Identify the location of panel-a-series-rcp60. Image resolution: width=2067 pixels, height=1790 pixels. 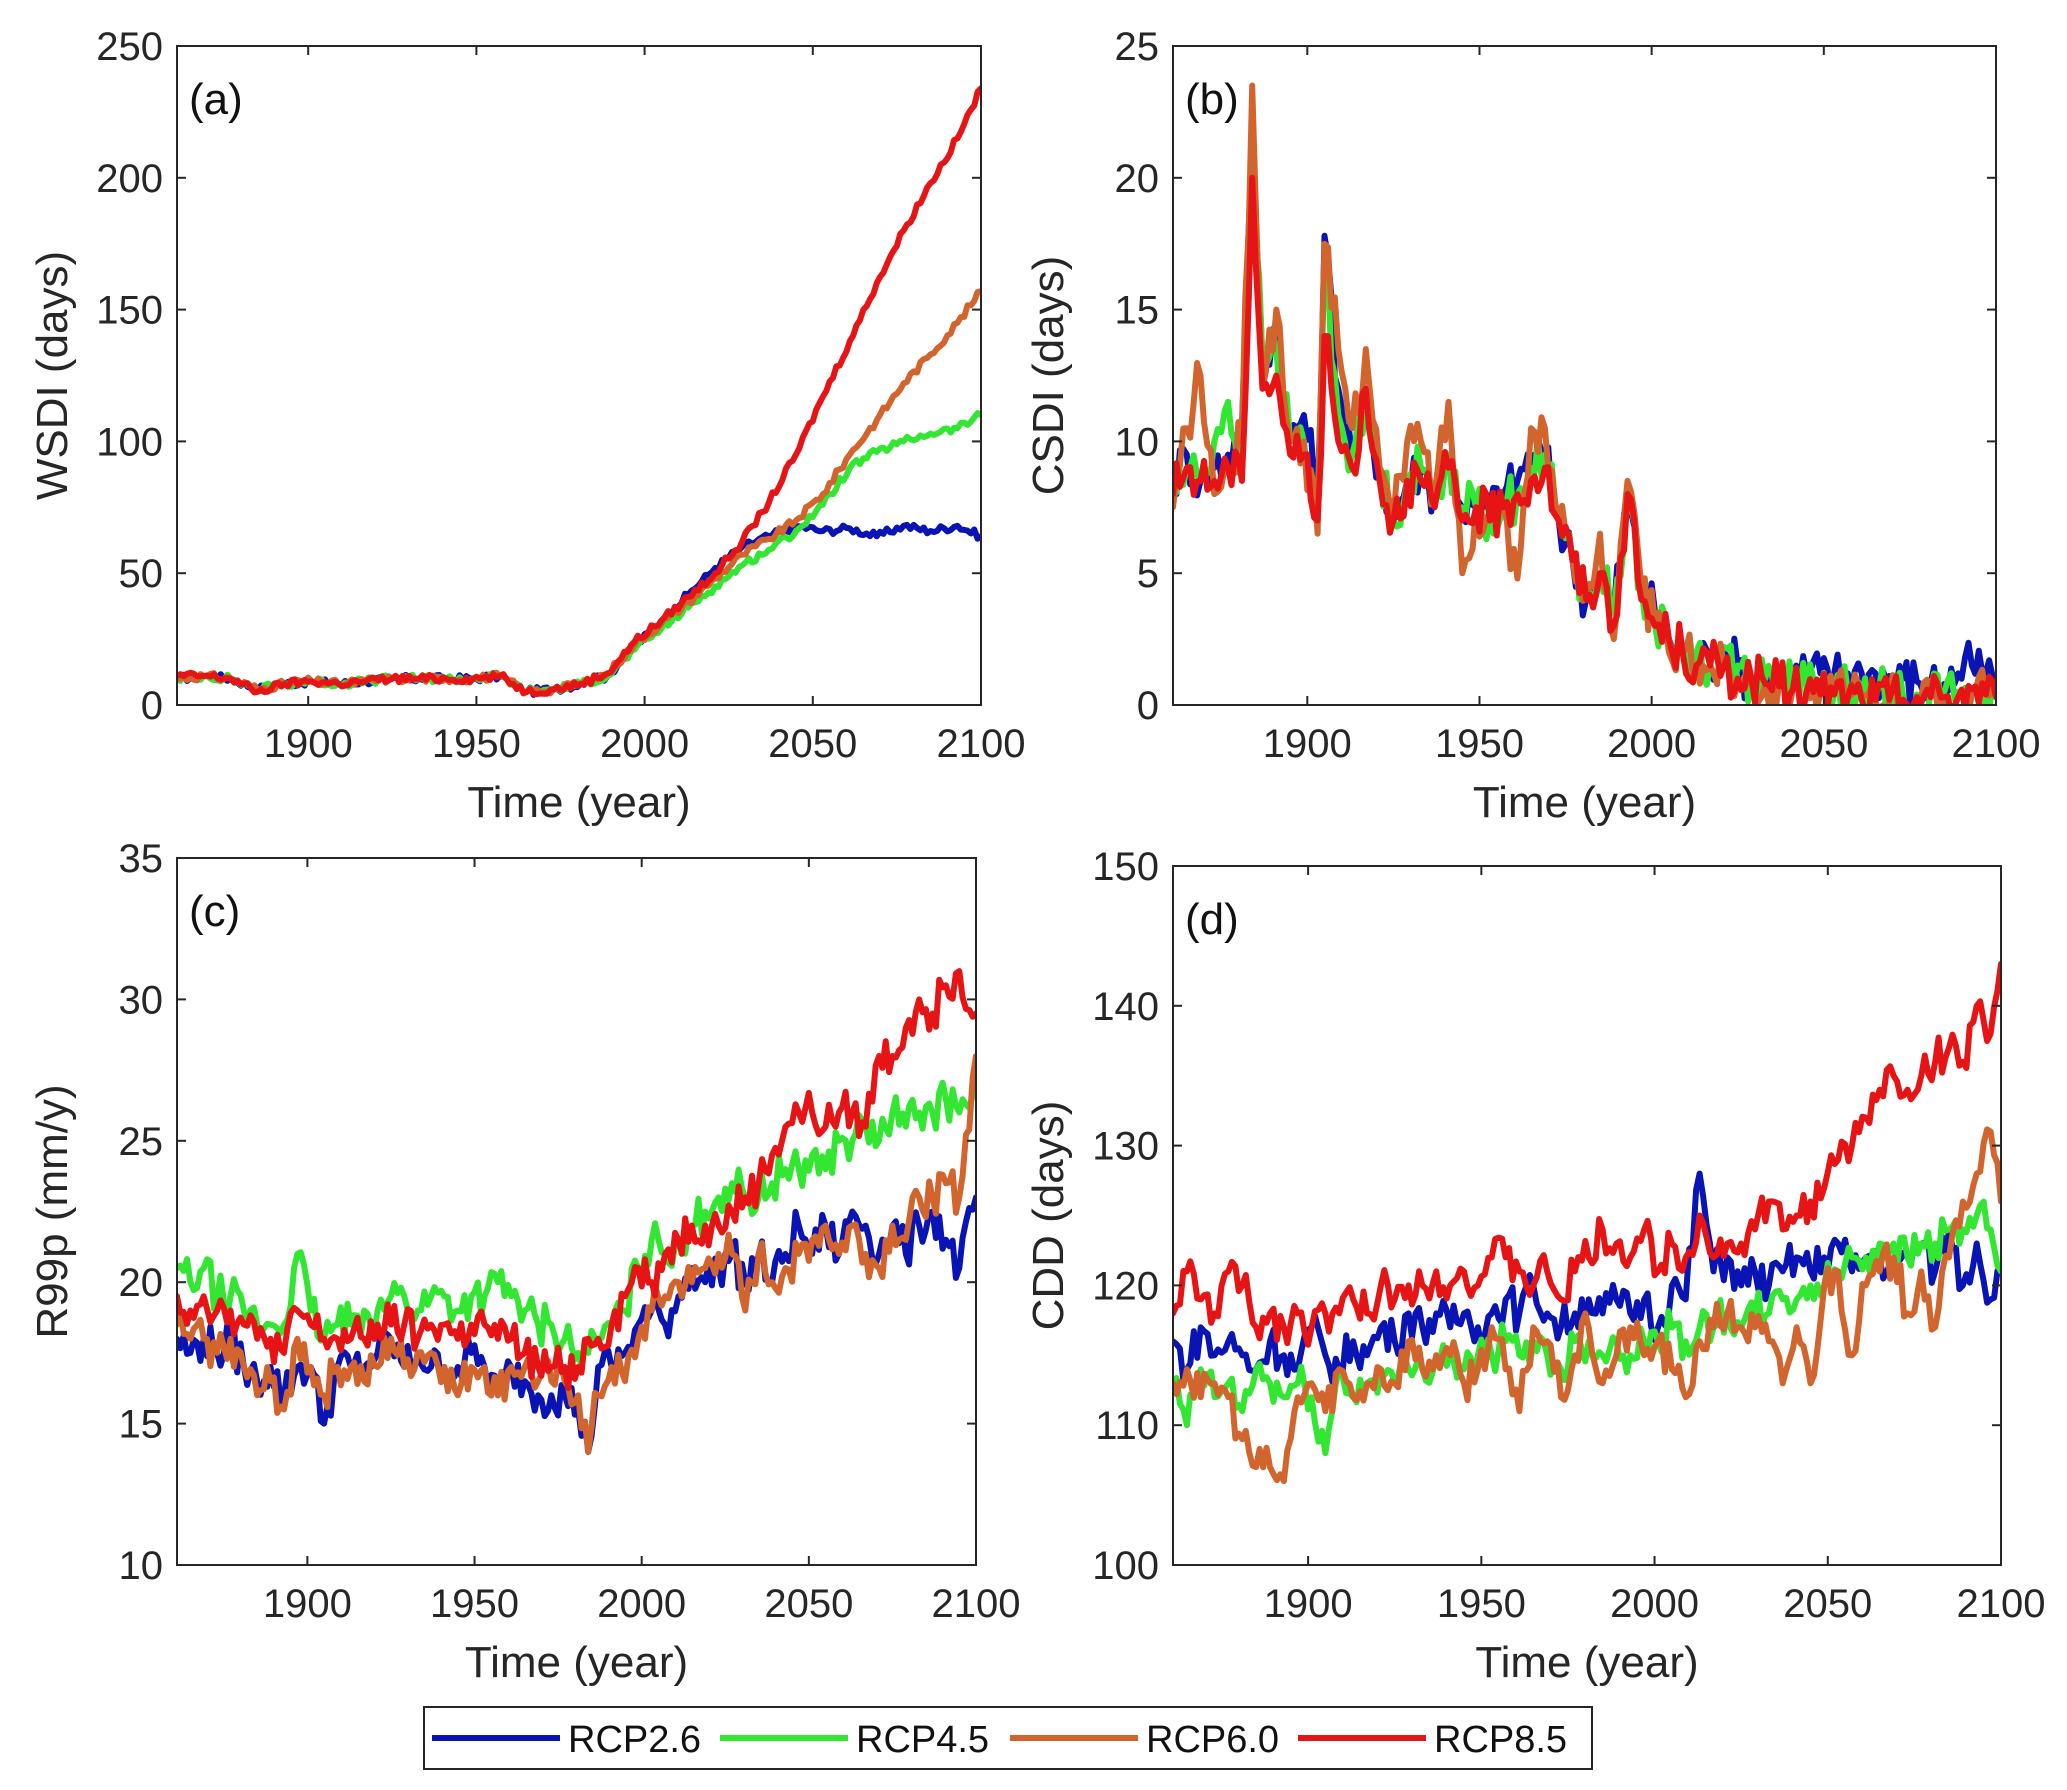
(579, 492).